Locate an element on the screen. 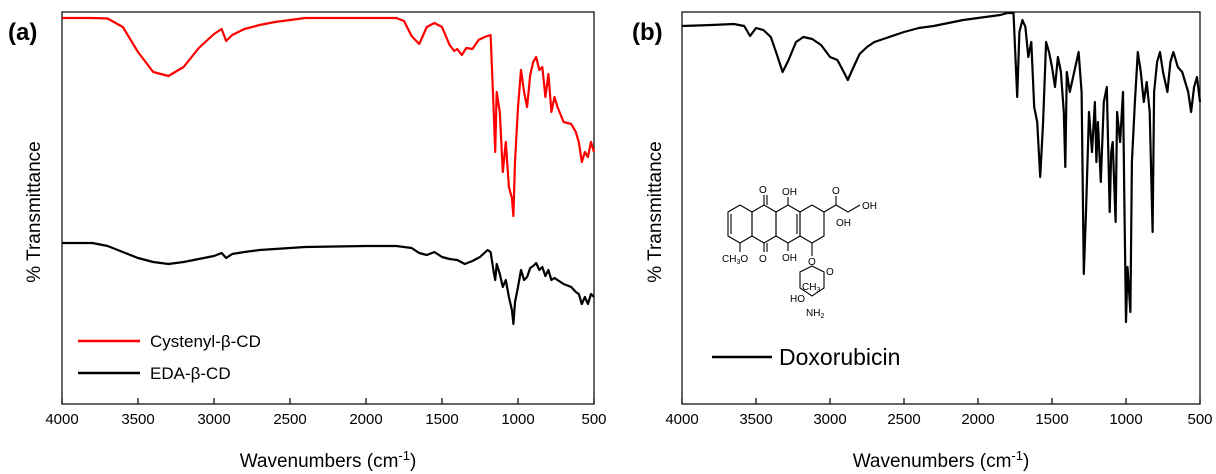  legend-label-doxorubicin: Doxorubicin is located at coordinates (839, 357).